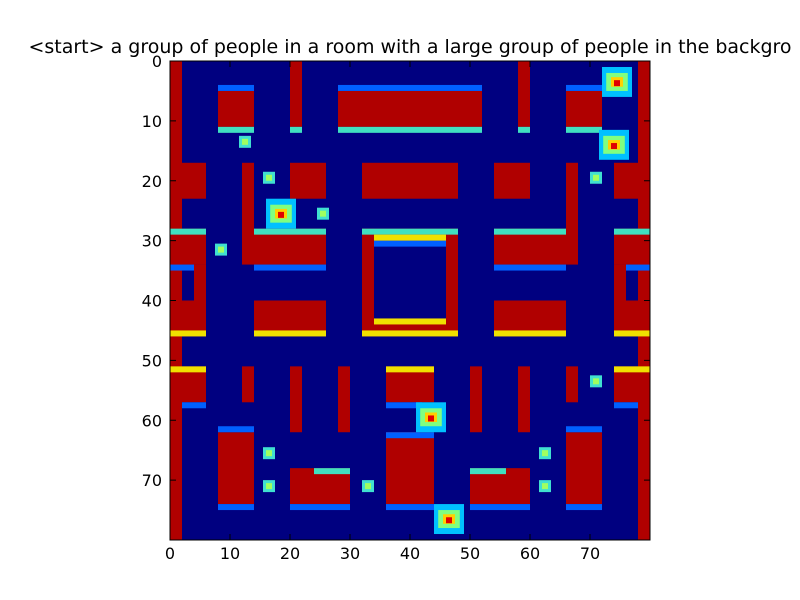  Describe the element at coordinates (152, 181) in the screenshot. I see `y-tick-label: 20` at that location.